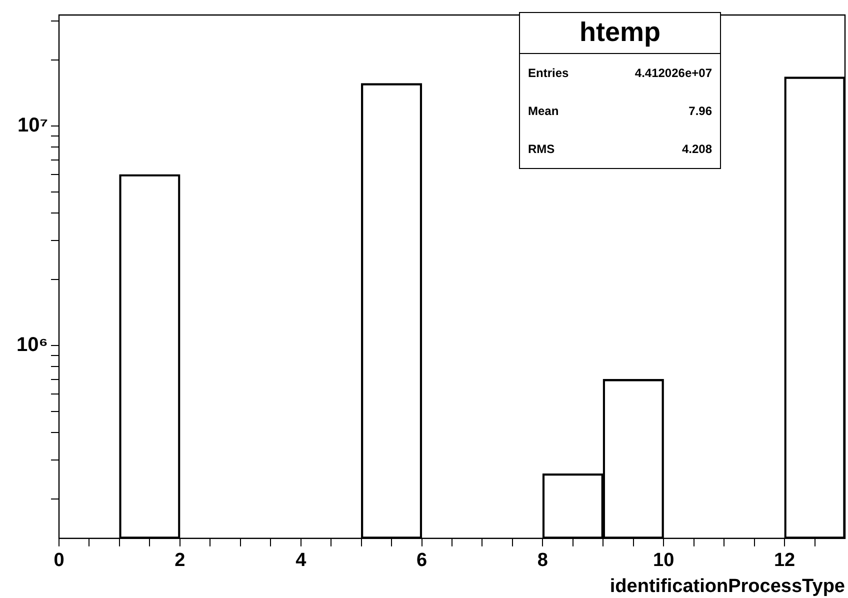  Describe the element at coordinates (785, 561) in the screenshot. I see `x-tick-label: 12` at that location.